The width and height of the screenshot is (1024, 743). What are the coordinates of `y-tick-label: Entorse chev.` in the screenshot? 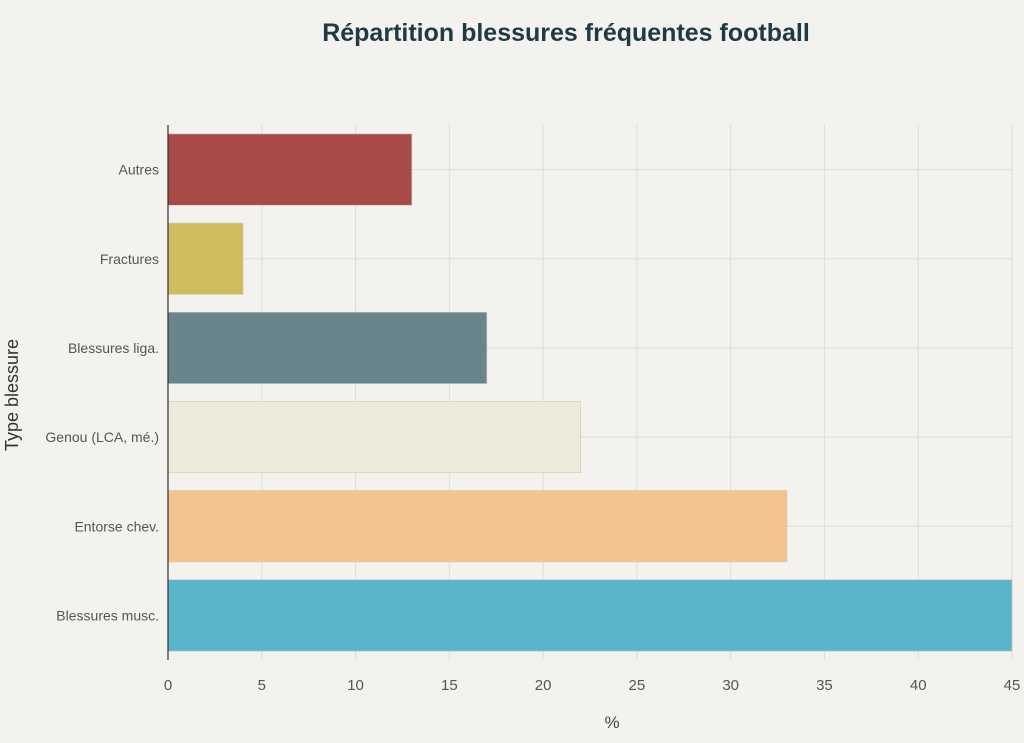 It's located at (116, 526).